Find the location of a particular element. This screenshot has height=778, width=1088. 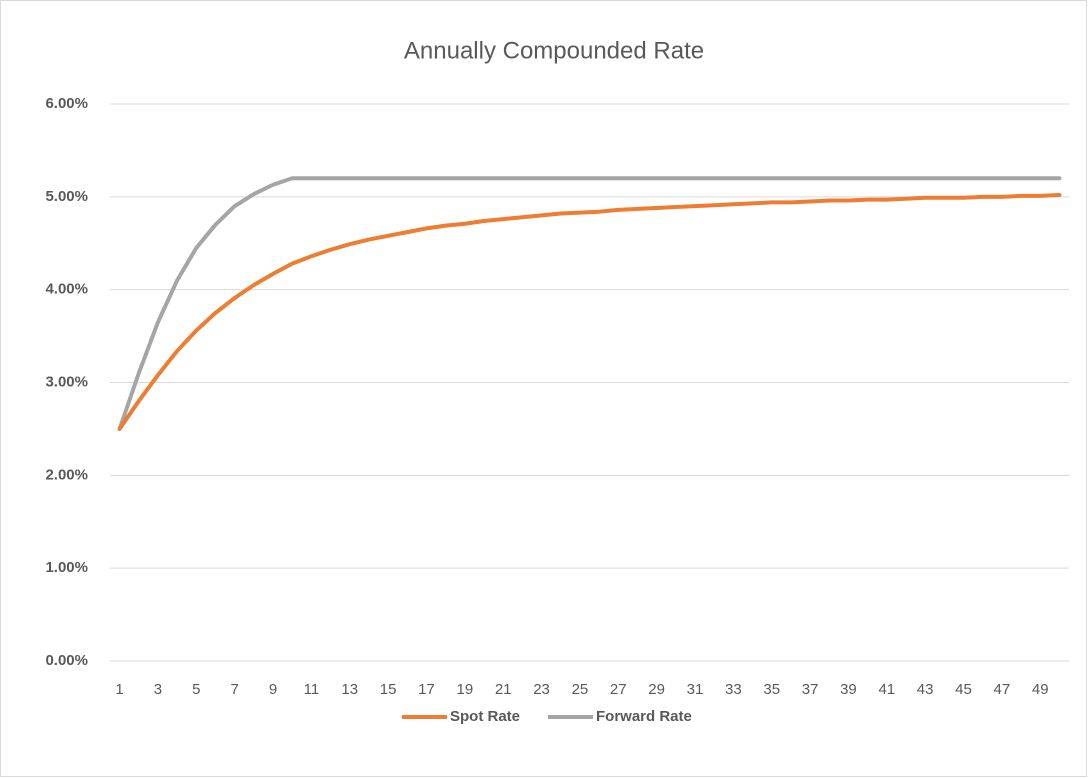

x-tick-label: 47 is located at coordinates (1002, 689).